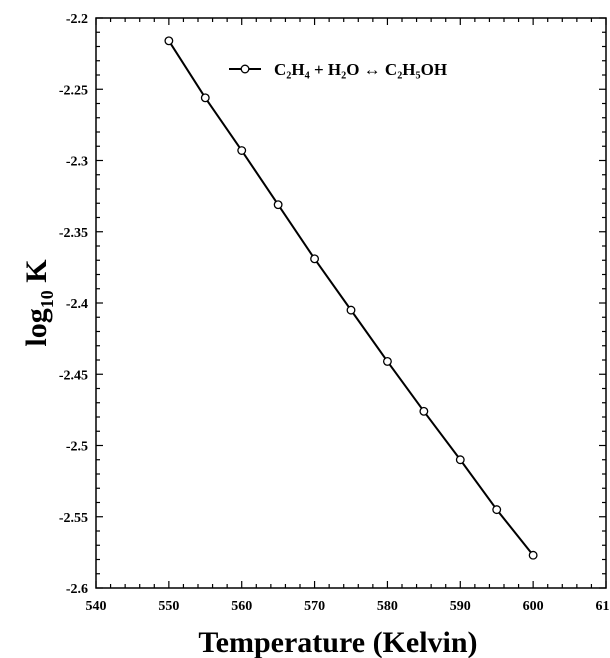  Describe the element at coordinates (77, 447) in the screenshot. I see `y-tick-label: -2.5` at that location.